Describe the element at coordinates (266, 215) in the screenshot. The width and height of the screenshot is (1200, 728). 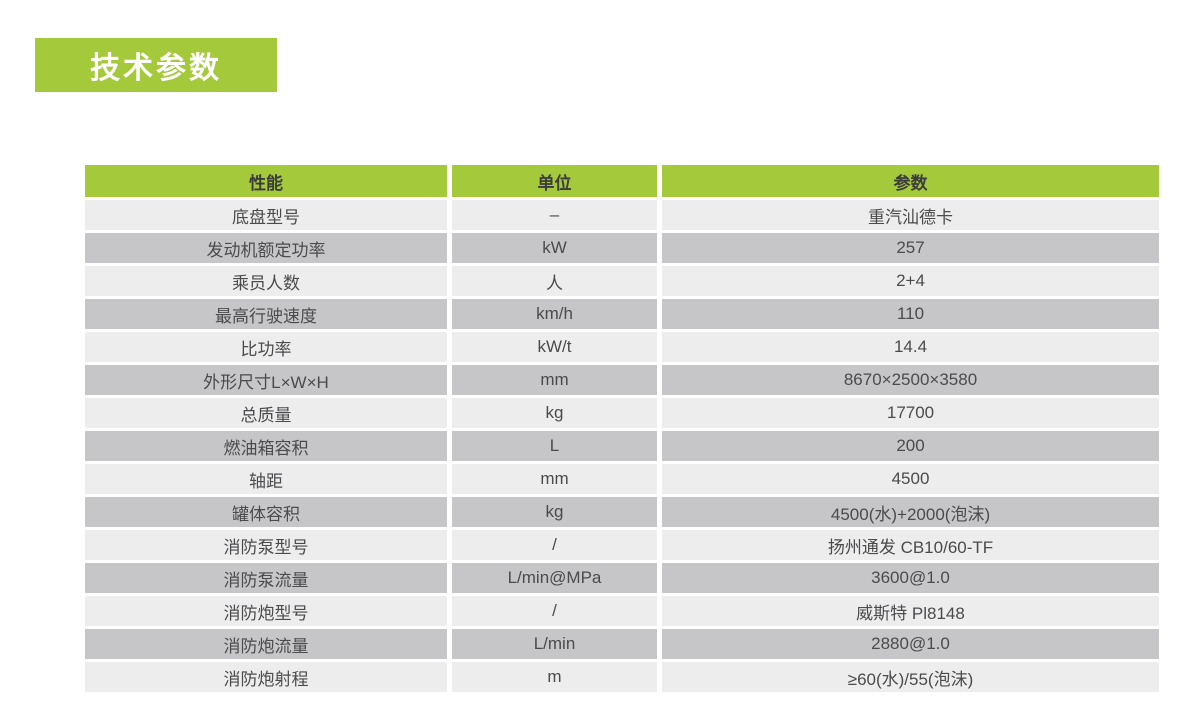
I see `spec-cell-performance: 底盘型号` at that location.